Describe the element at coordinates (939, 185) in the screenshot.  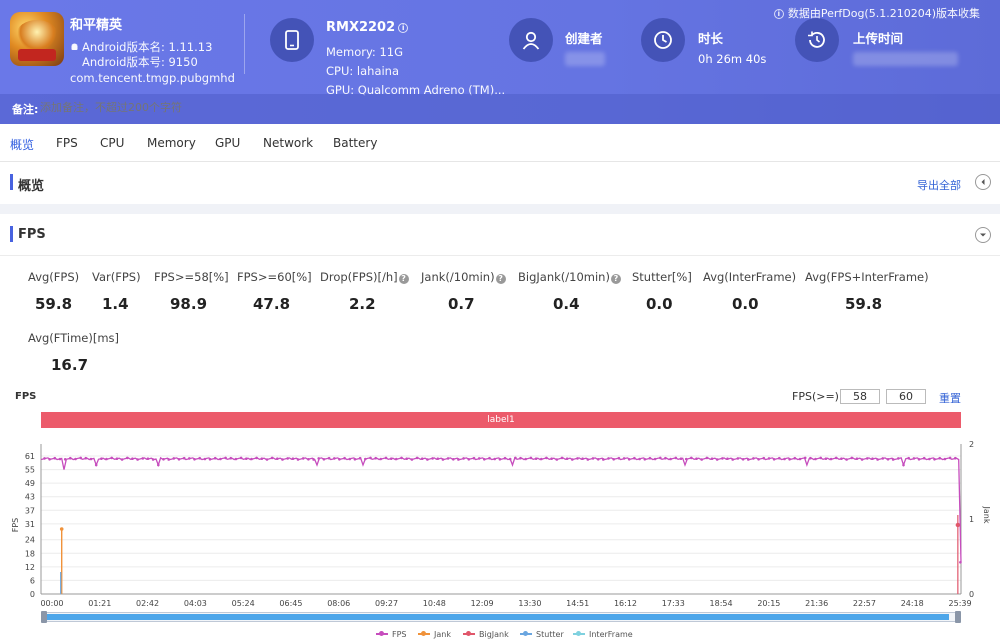
I see `export-all-link: 导出全部` at that location.